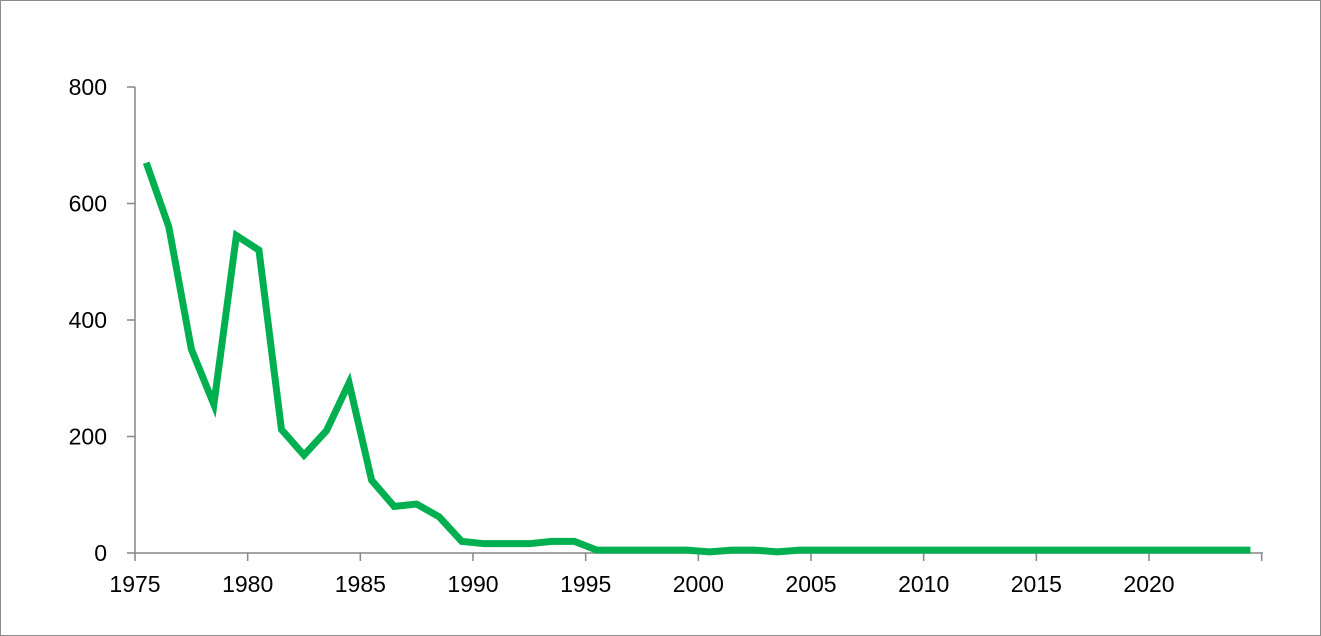  What do you see at coordinates (100, 553) in the screenshot?
I see `y-tick-label: 0` at bounding box center [100, 553].